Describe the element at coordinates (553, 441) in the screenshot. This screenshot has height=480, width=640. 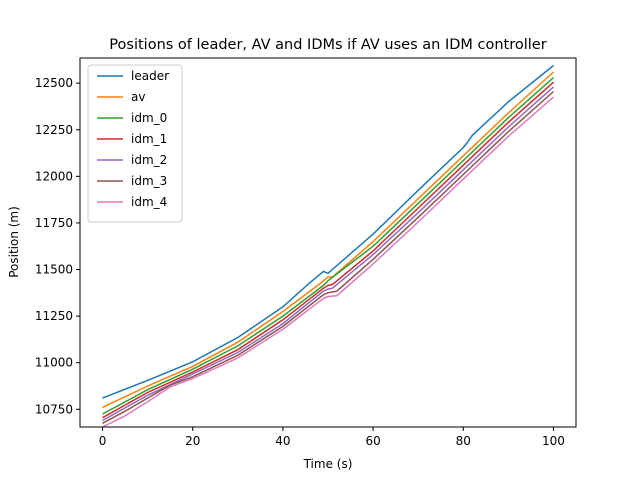
I see `x-tick-label: 100` at that location.